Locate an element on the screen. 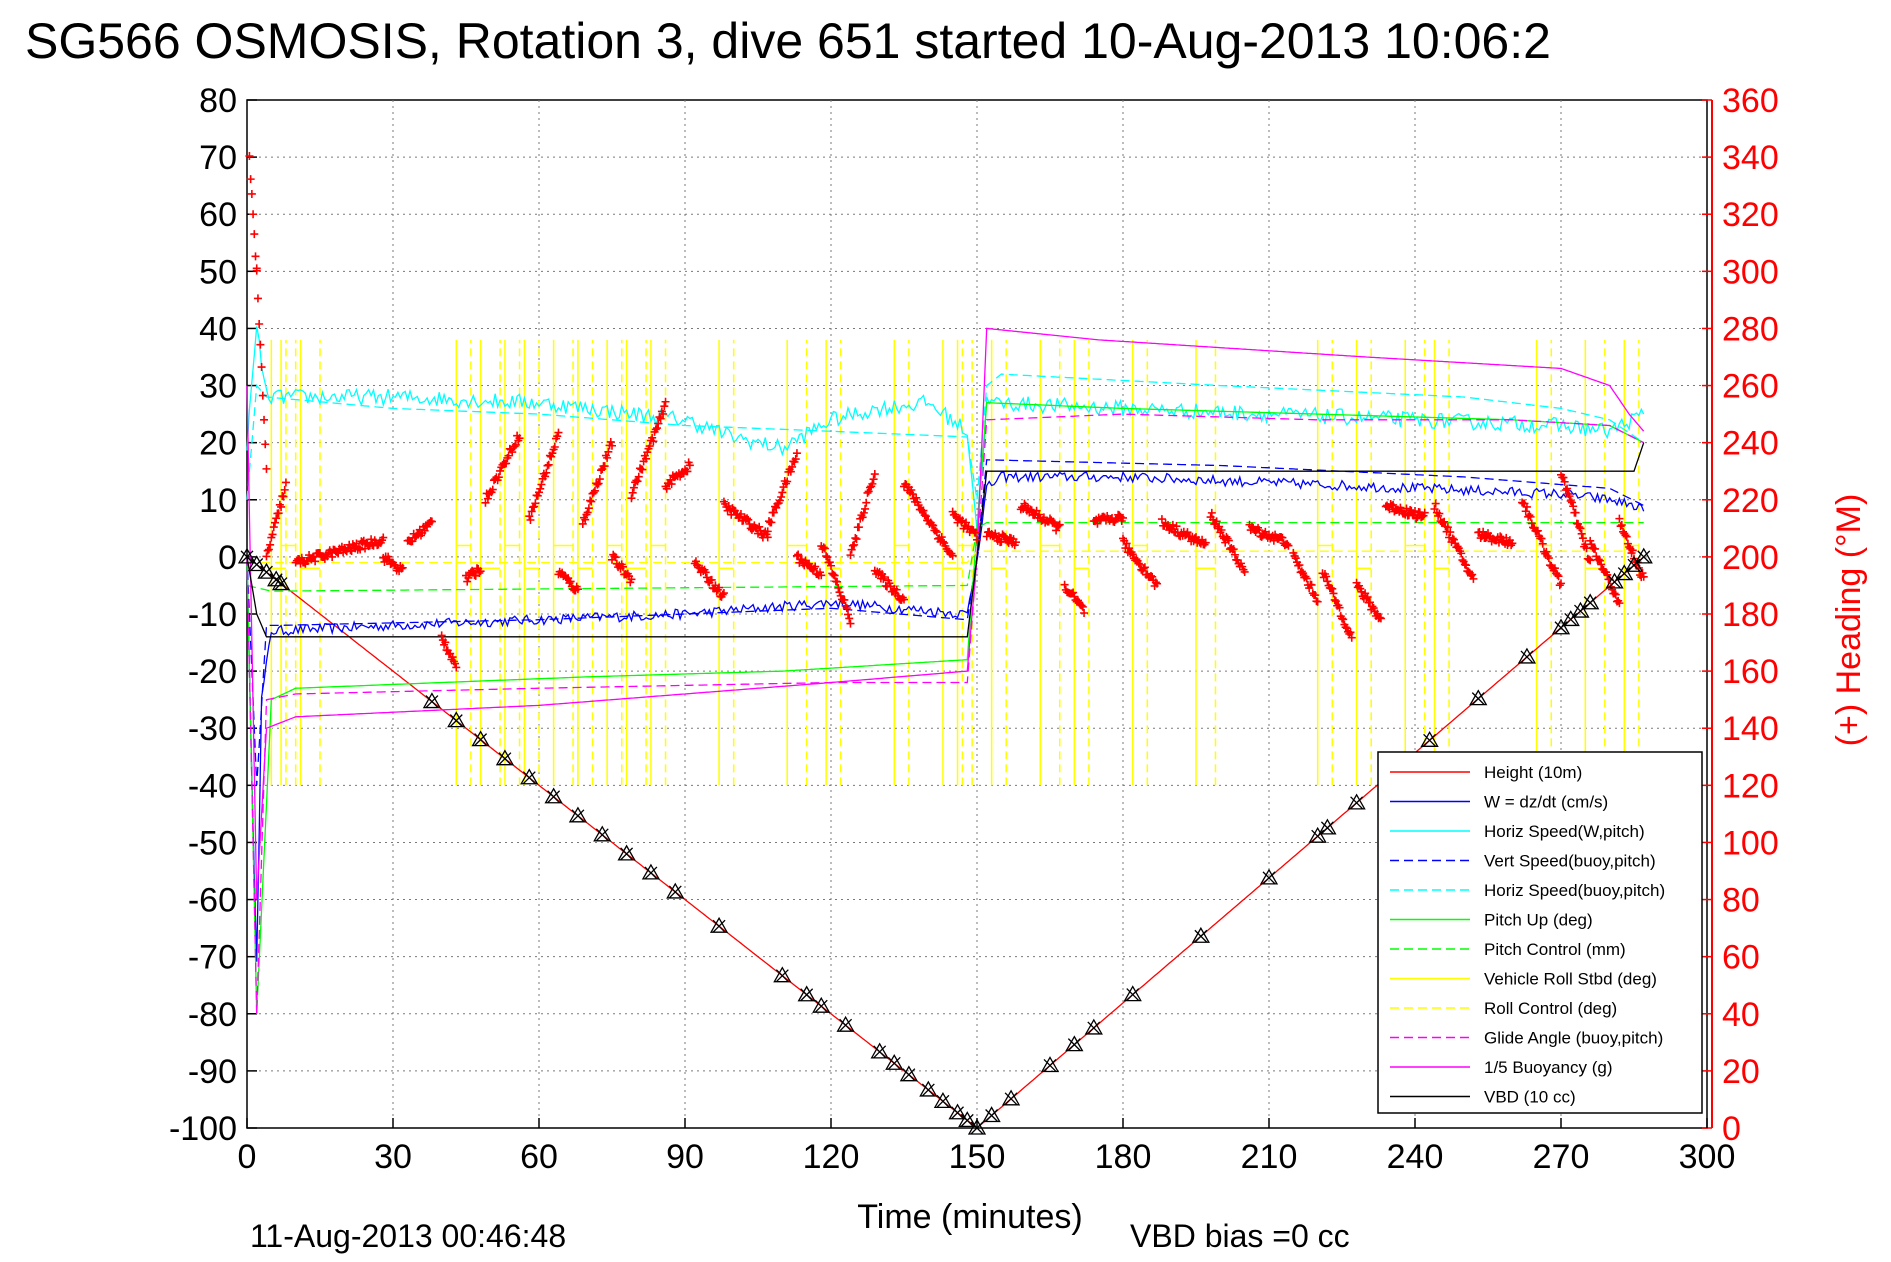  y-tick-label: 80 is located at coordinates (218, 101).